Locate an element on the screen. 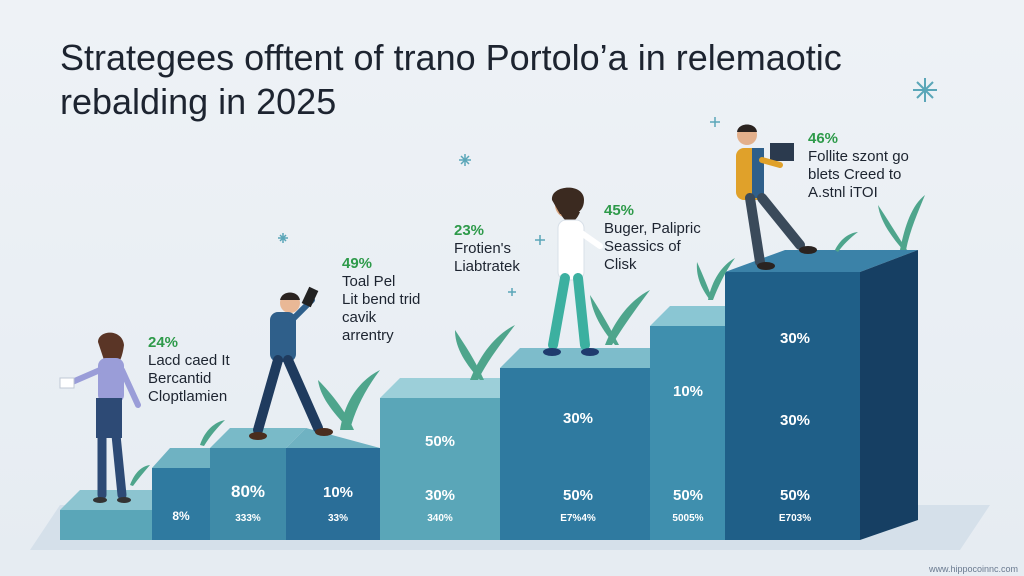  step-2-bottom: 333% is located at coordinates (248, 518).